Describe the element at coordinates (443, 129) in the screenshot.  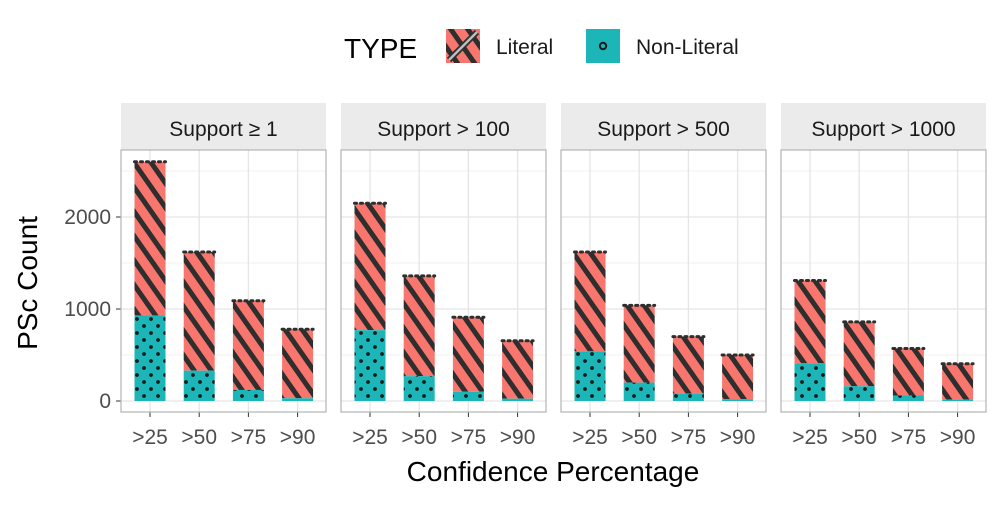
I see `facet-title: Support > 100` at that location.